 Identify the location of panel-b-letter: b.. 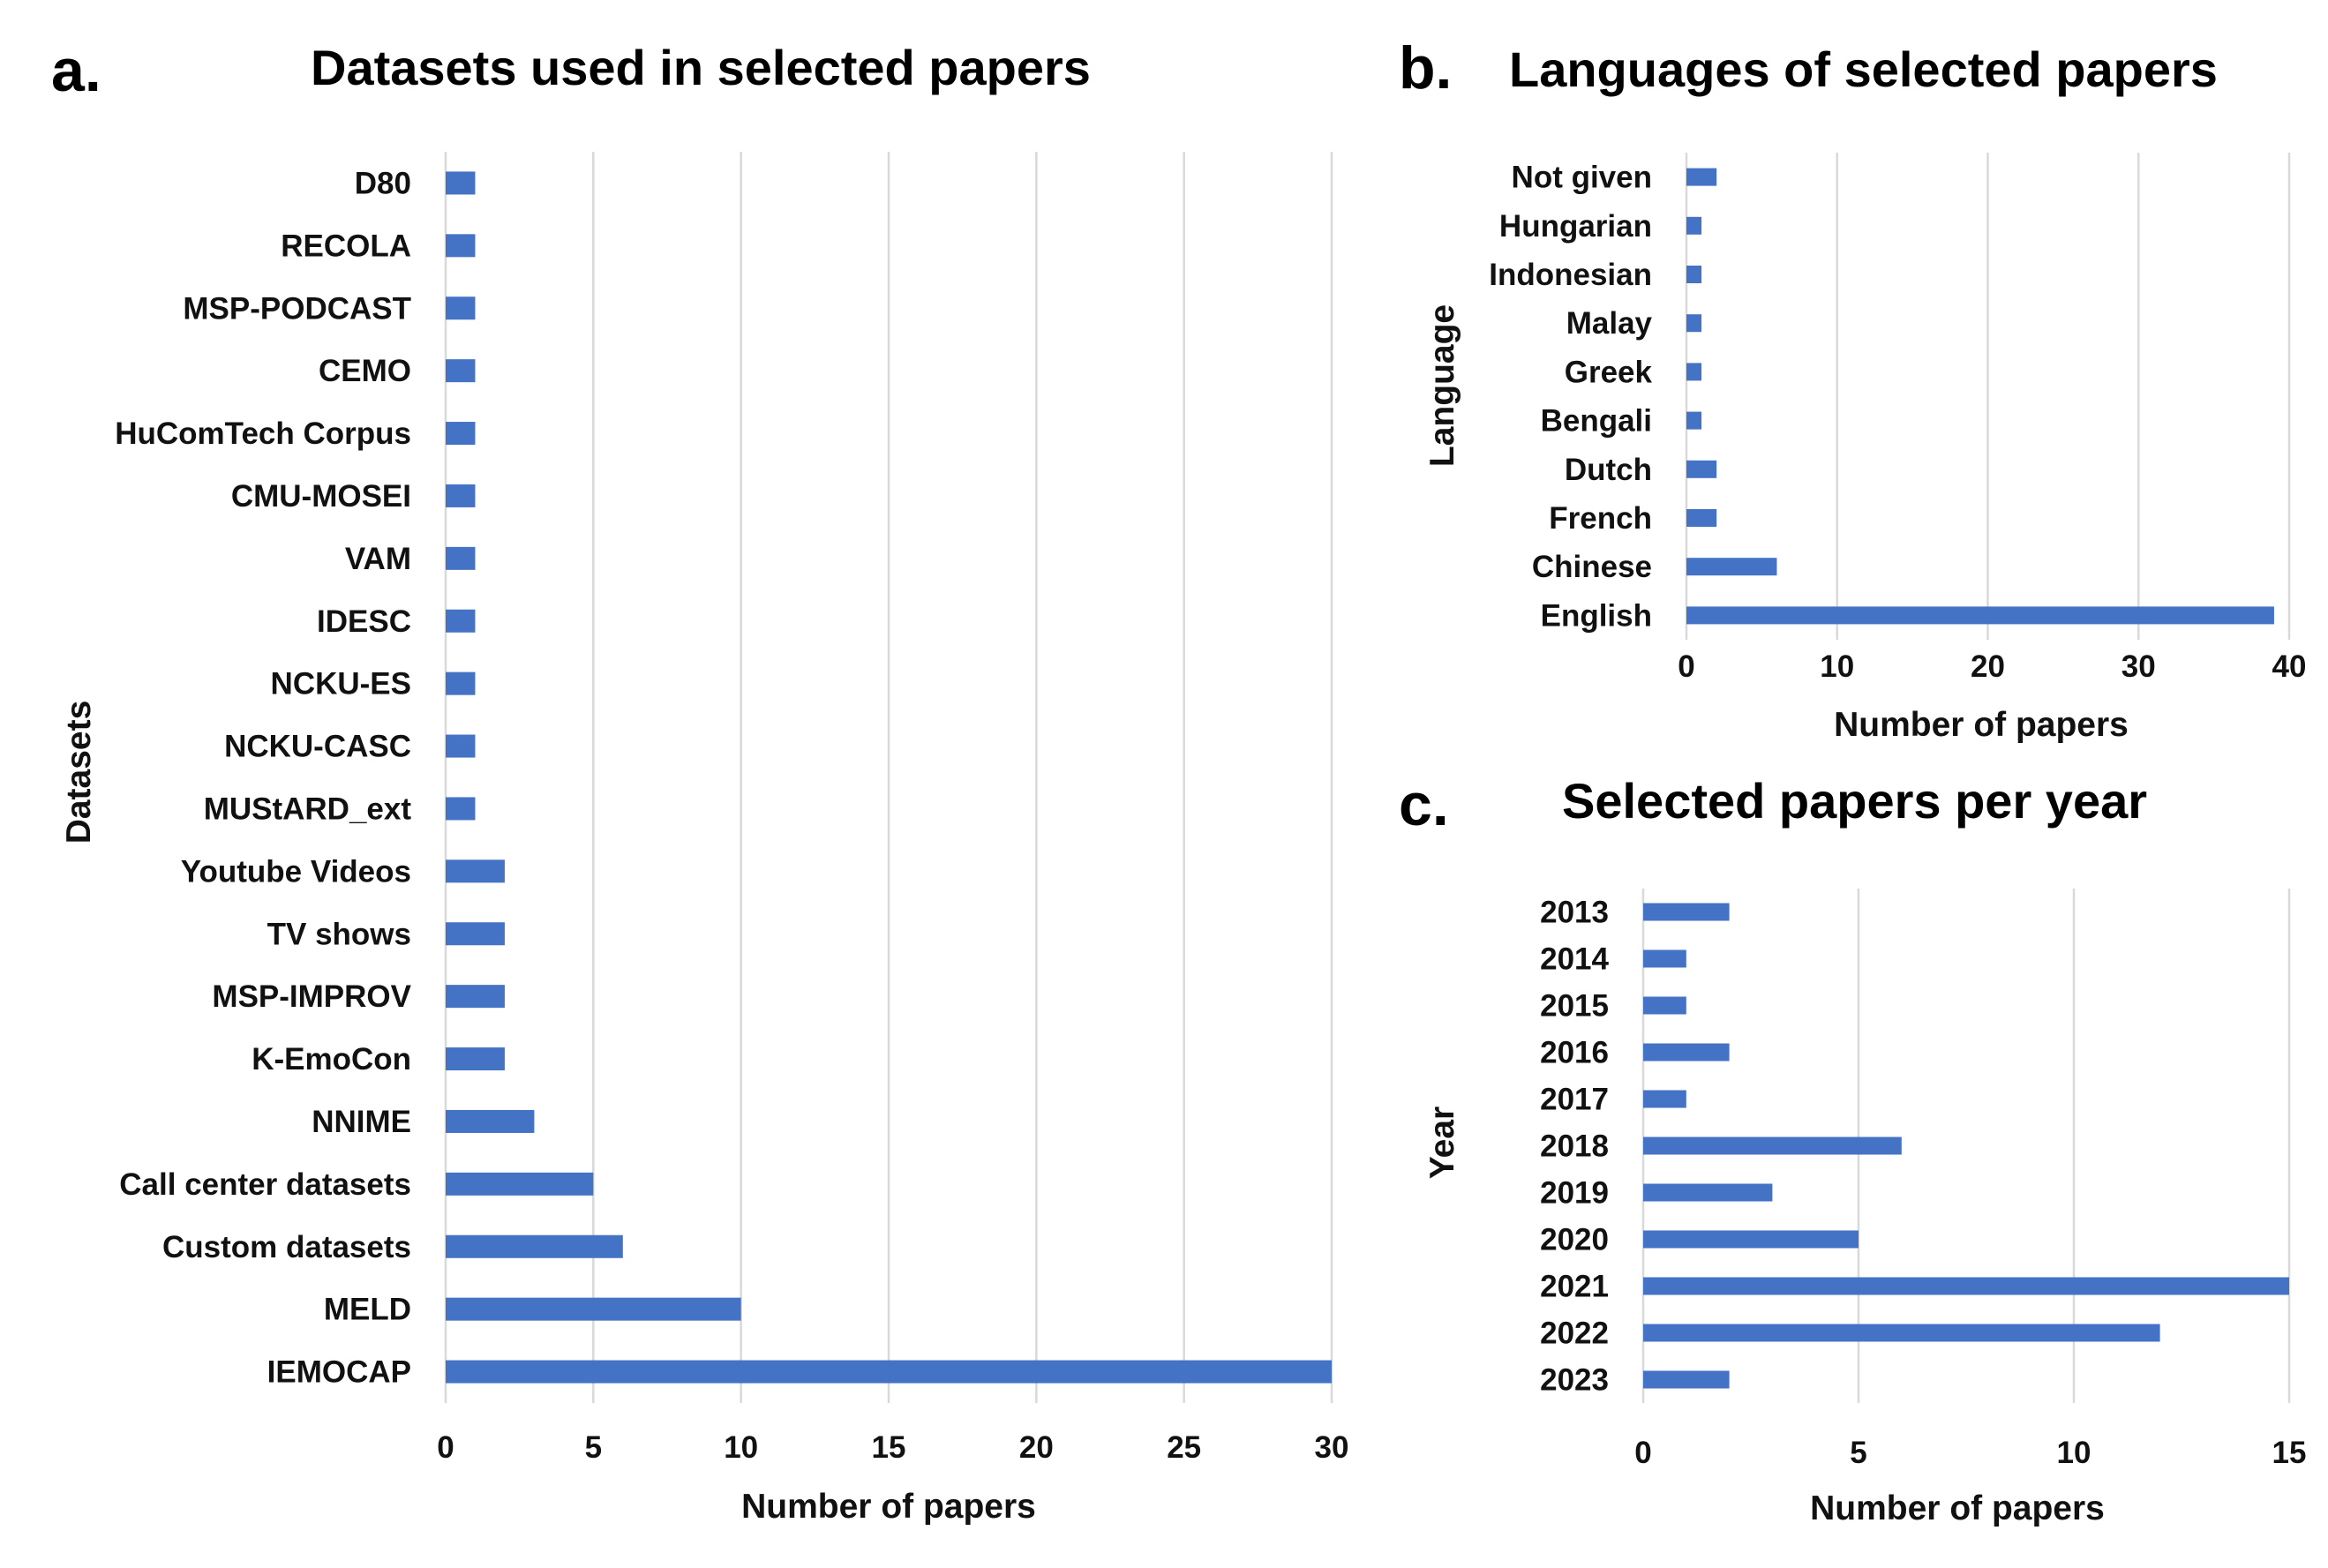
(1425, 67).